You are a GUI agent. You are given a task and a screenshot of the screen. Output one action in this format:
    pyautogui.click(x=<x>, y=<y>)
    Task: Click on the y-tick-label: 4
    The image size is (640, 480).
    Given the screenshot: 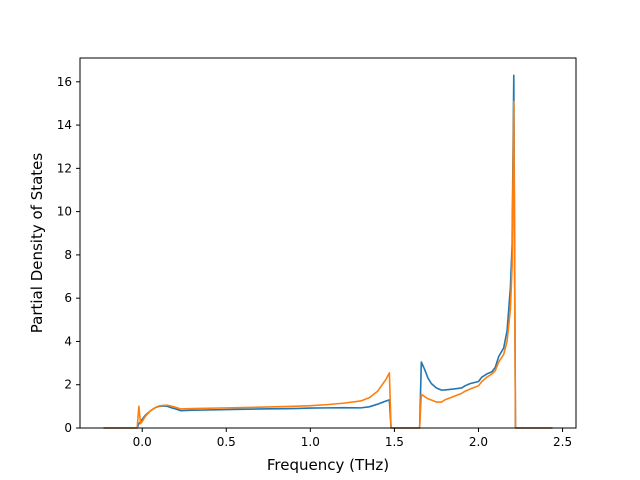 What is the action you would take?
    pyautogui.click(x=68, y=341)
    